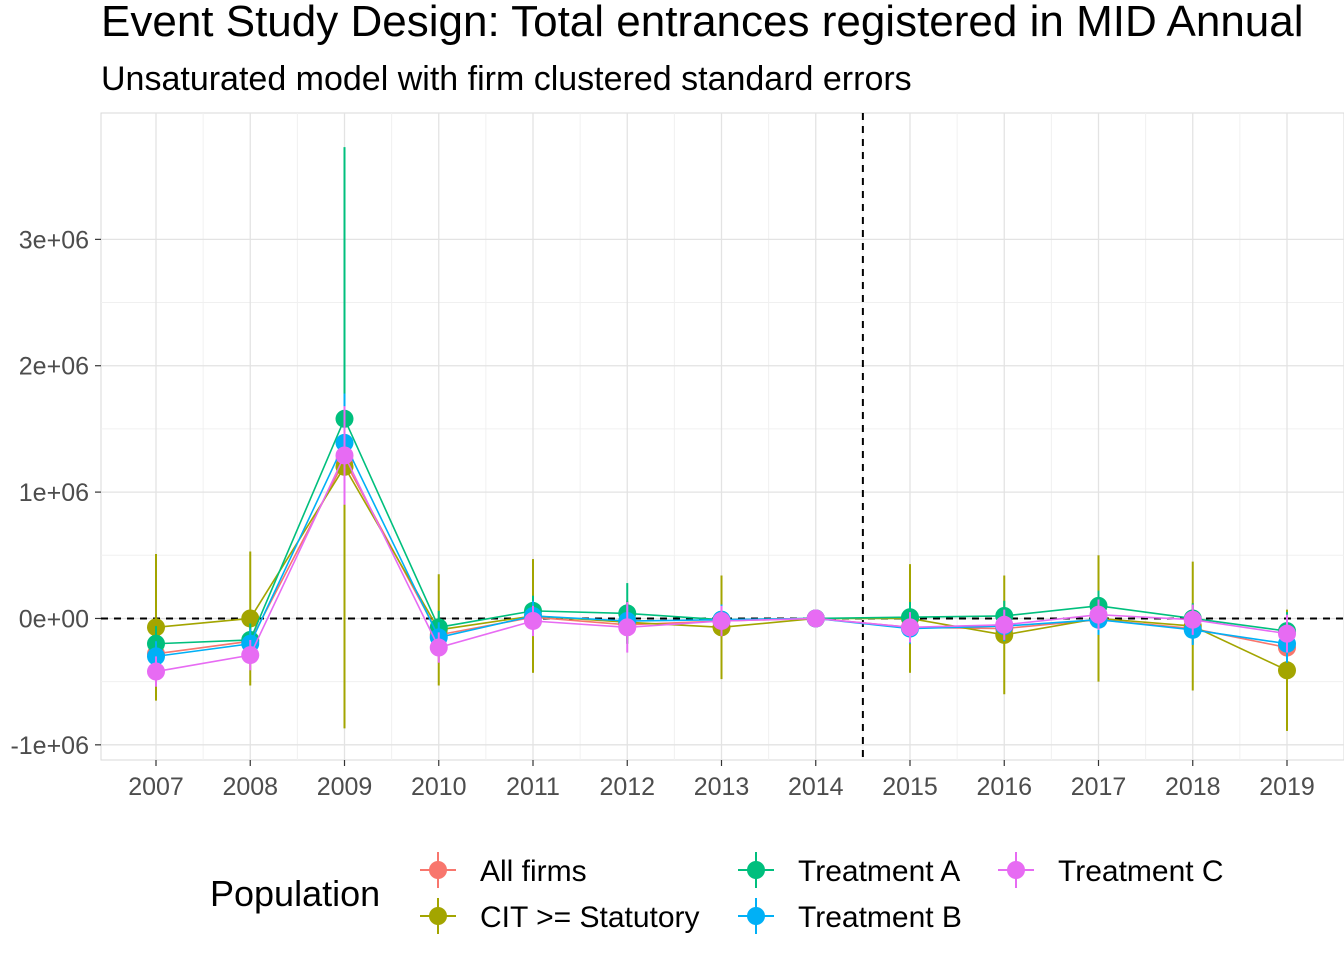  I want to click on x-tick-label: 2008, so click(250, 787).